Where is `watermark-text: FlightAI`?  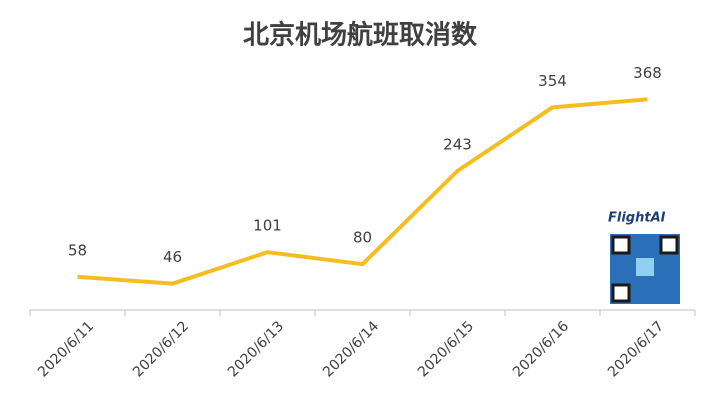
watermark-text: FlightAI is located at coordinates (637, 218).